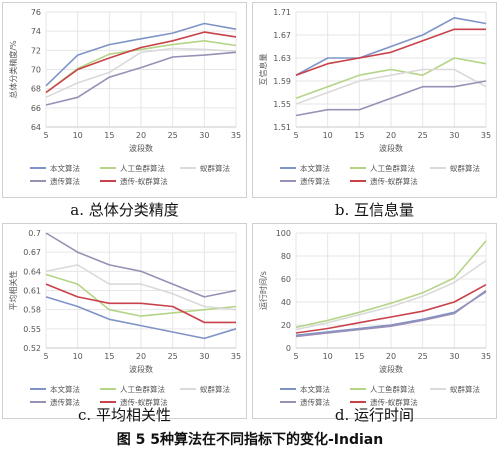 This screenshot has width=500, height=454. I want to click on y-tick-label: 64, so click(36, 127).